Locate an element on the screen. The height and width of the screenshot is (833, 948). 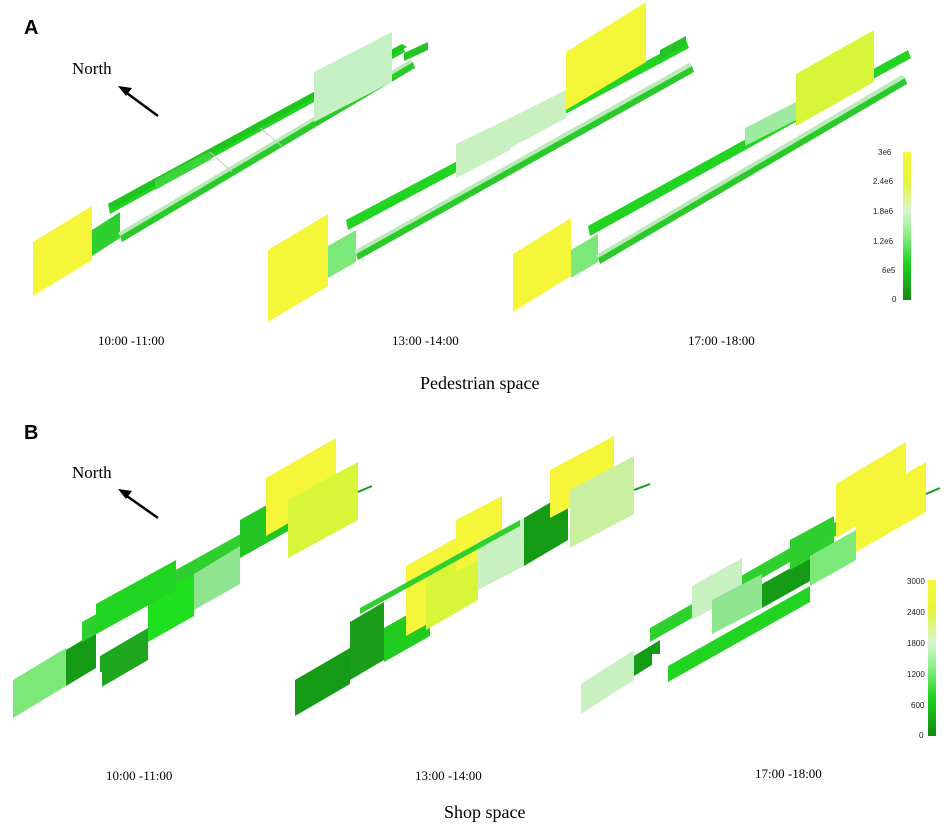
panel-b-time-label-1: 10:00 -11:00 is located at coordinates (139, 775).